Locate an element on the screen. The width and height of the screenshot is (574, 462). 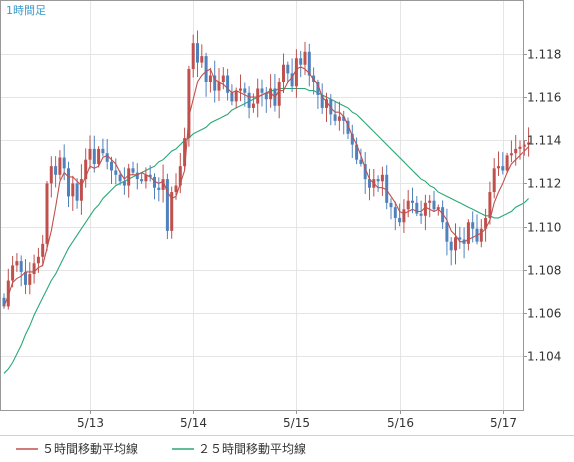
y-tick-label: 1.116 is located at coordinates (544, 98).